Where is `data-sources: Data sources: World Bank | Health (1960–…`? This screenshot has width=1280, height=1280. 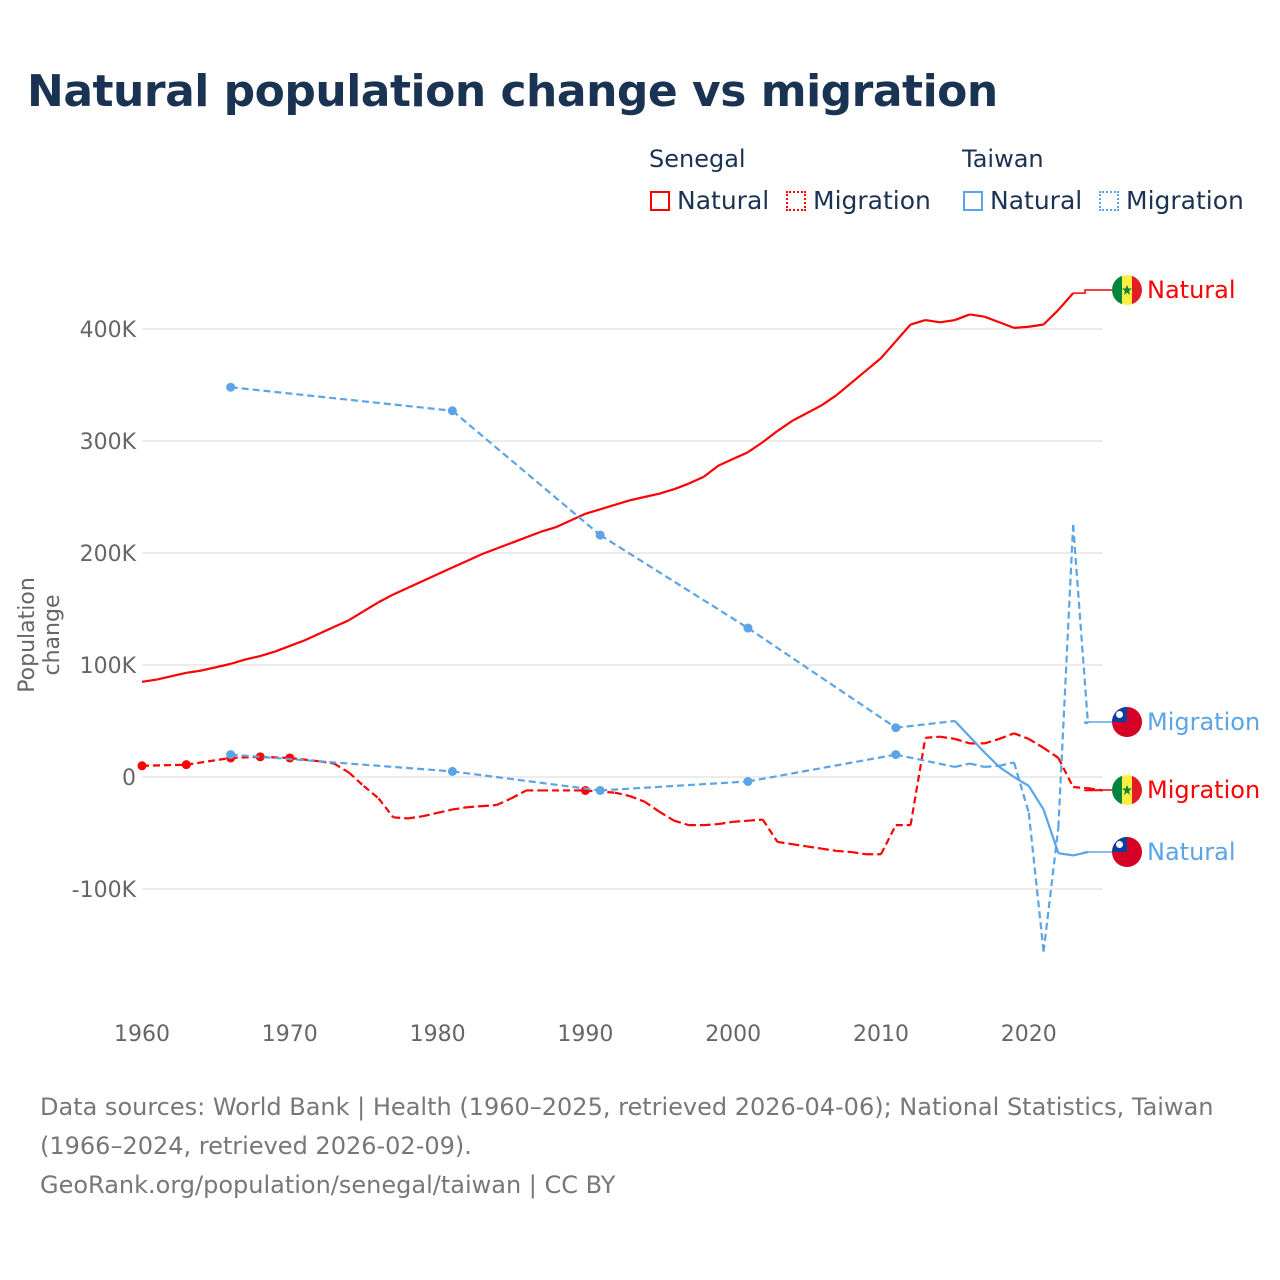 data-sources: Data sources: World Bank | Health (1960–… is located at coordinates (627, 1126).